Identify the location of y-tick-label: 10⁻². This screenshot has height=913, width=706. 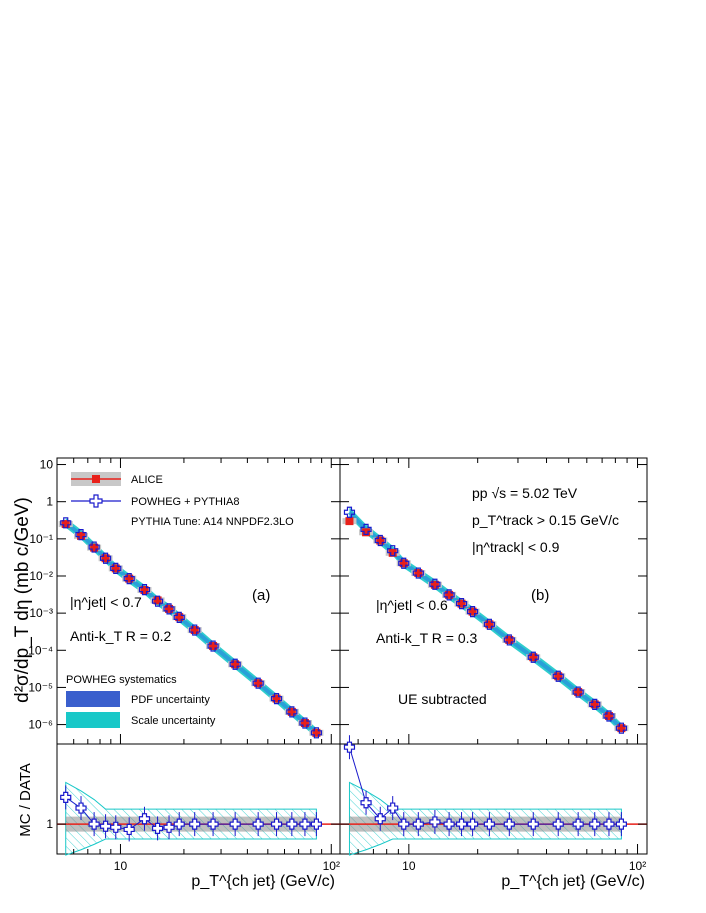
(41, 576).